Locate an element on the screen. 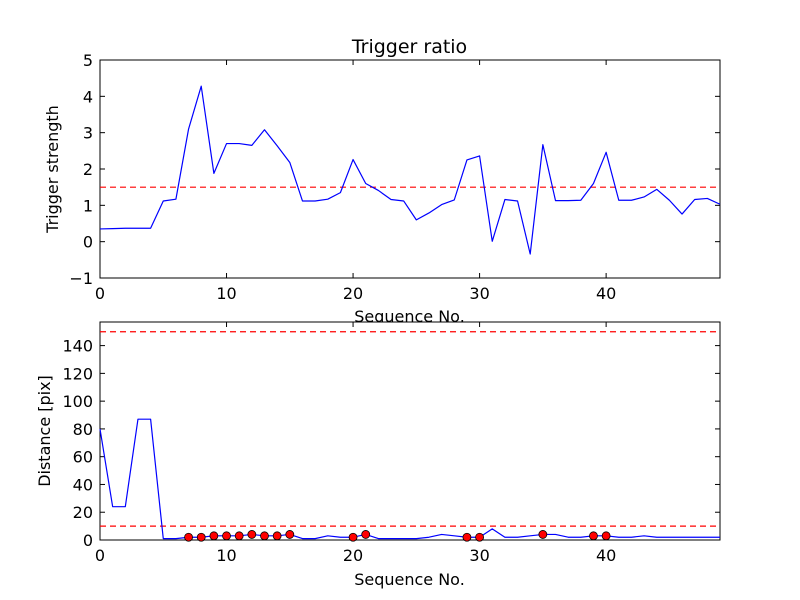 Image resolution: width=800 pixels, height=600 pixels. top-y-tick-label: 4 is located at coordinates (88, 96).